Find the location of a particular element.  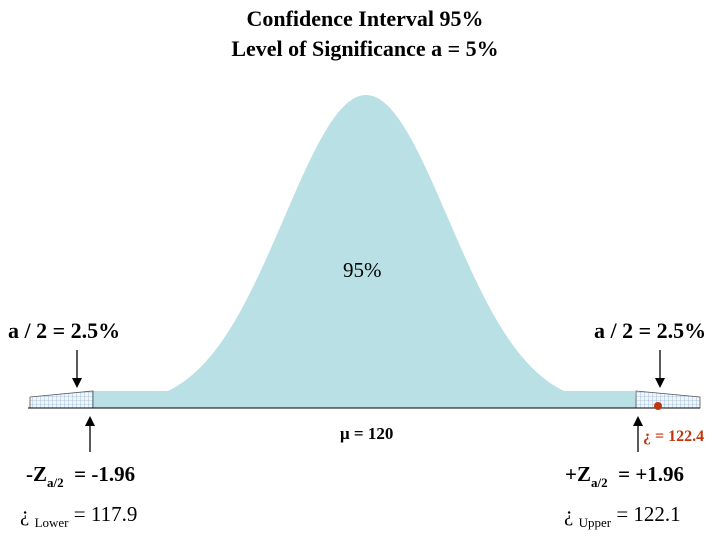

population-mean-label: μ = 120 is located at coordinates (367, 433).